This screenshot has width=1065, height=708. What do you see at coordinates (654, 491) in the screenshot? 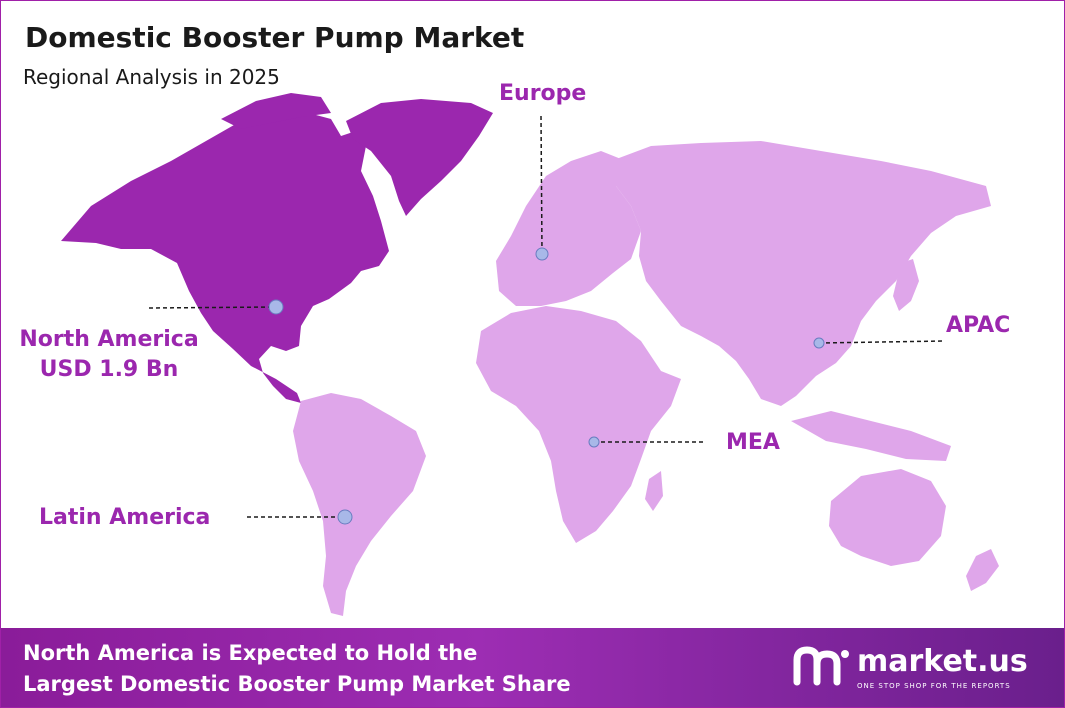
I see `madagascar-shape` at bounding box center [654, 491].